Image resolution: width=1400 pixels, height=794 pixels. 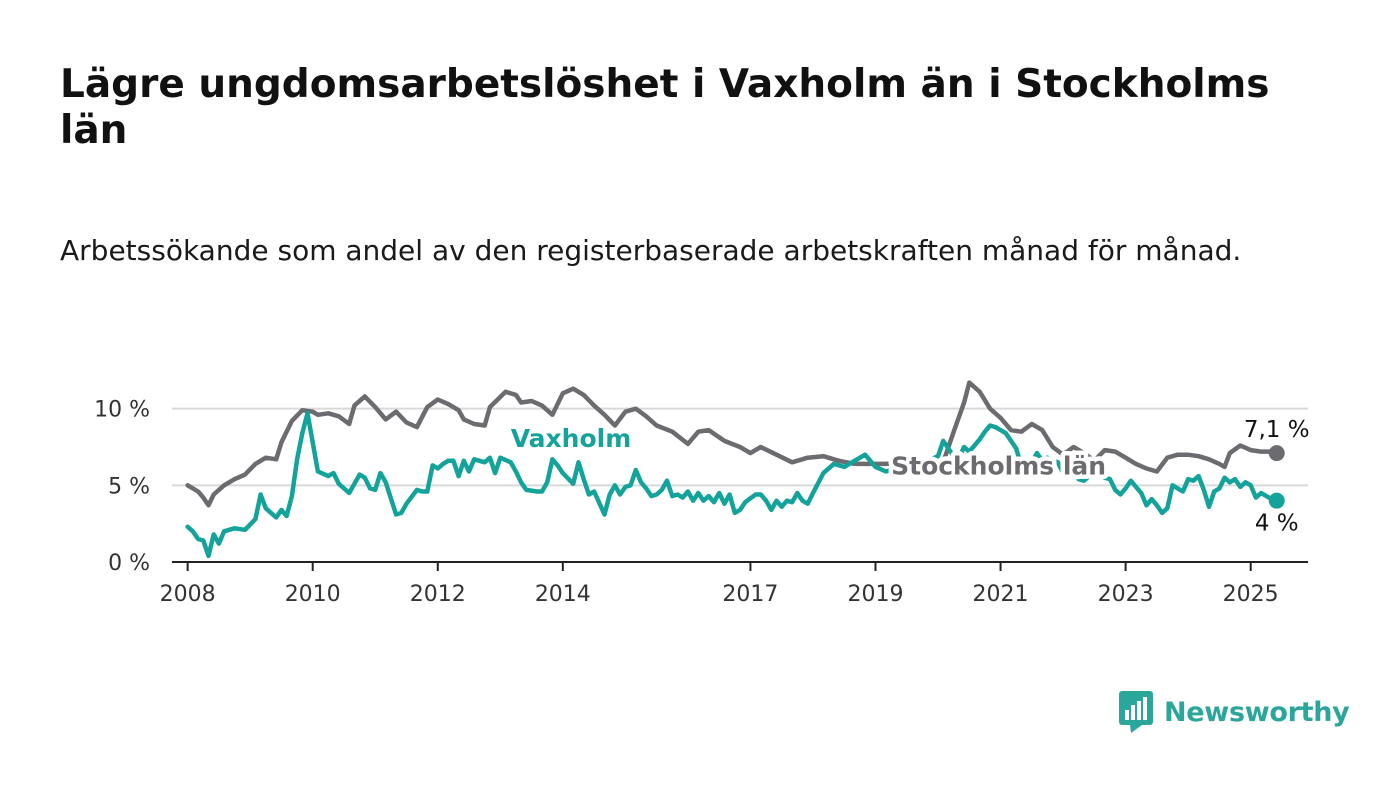 I want to click on x-tick-label: 2021, so click(x=1001, y=594).